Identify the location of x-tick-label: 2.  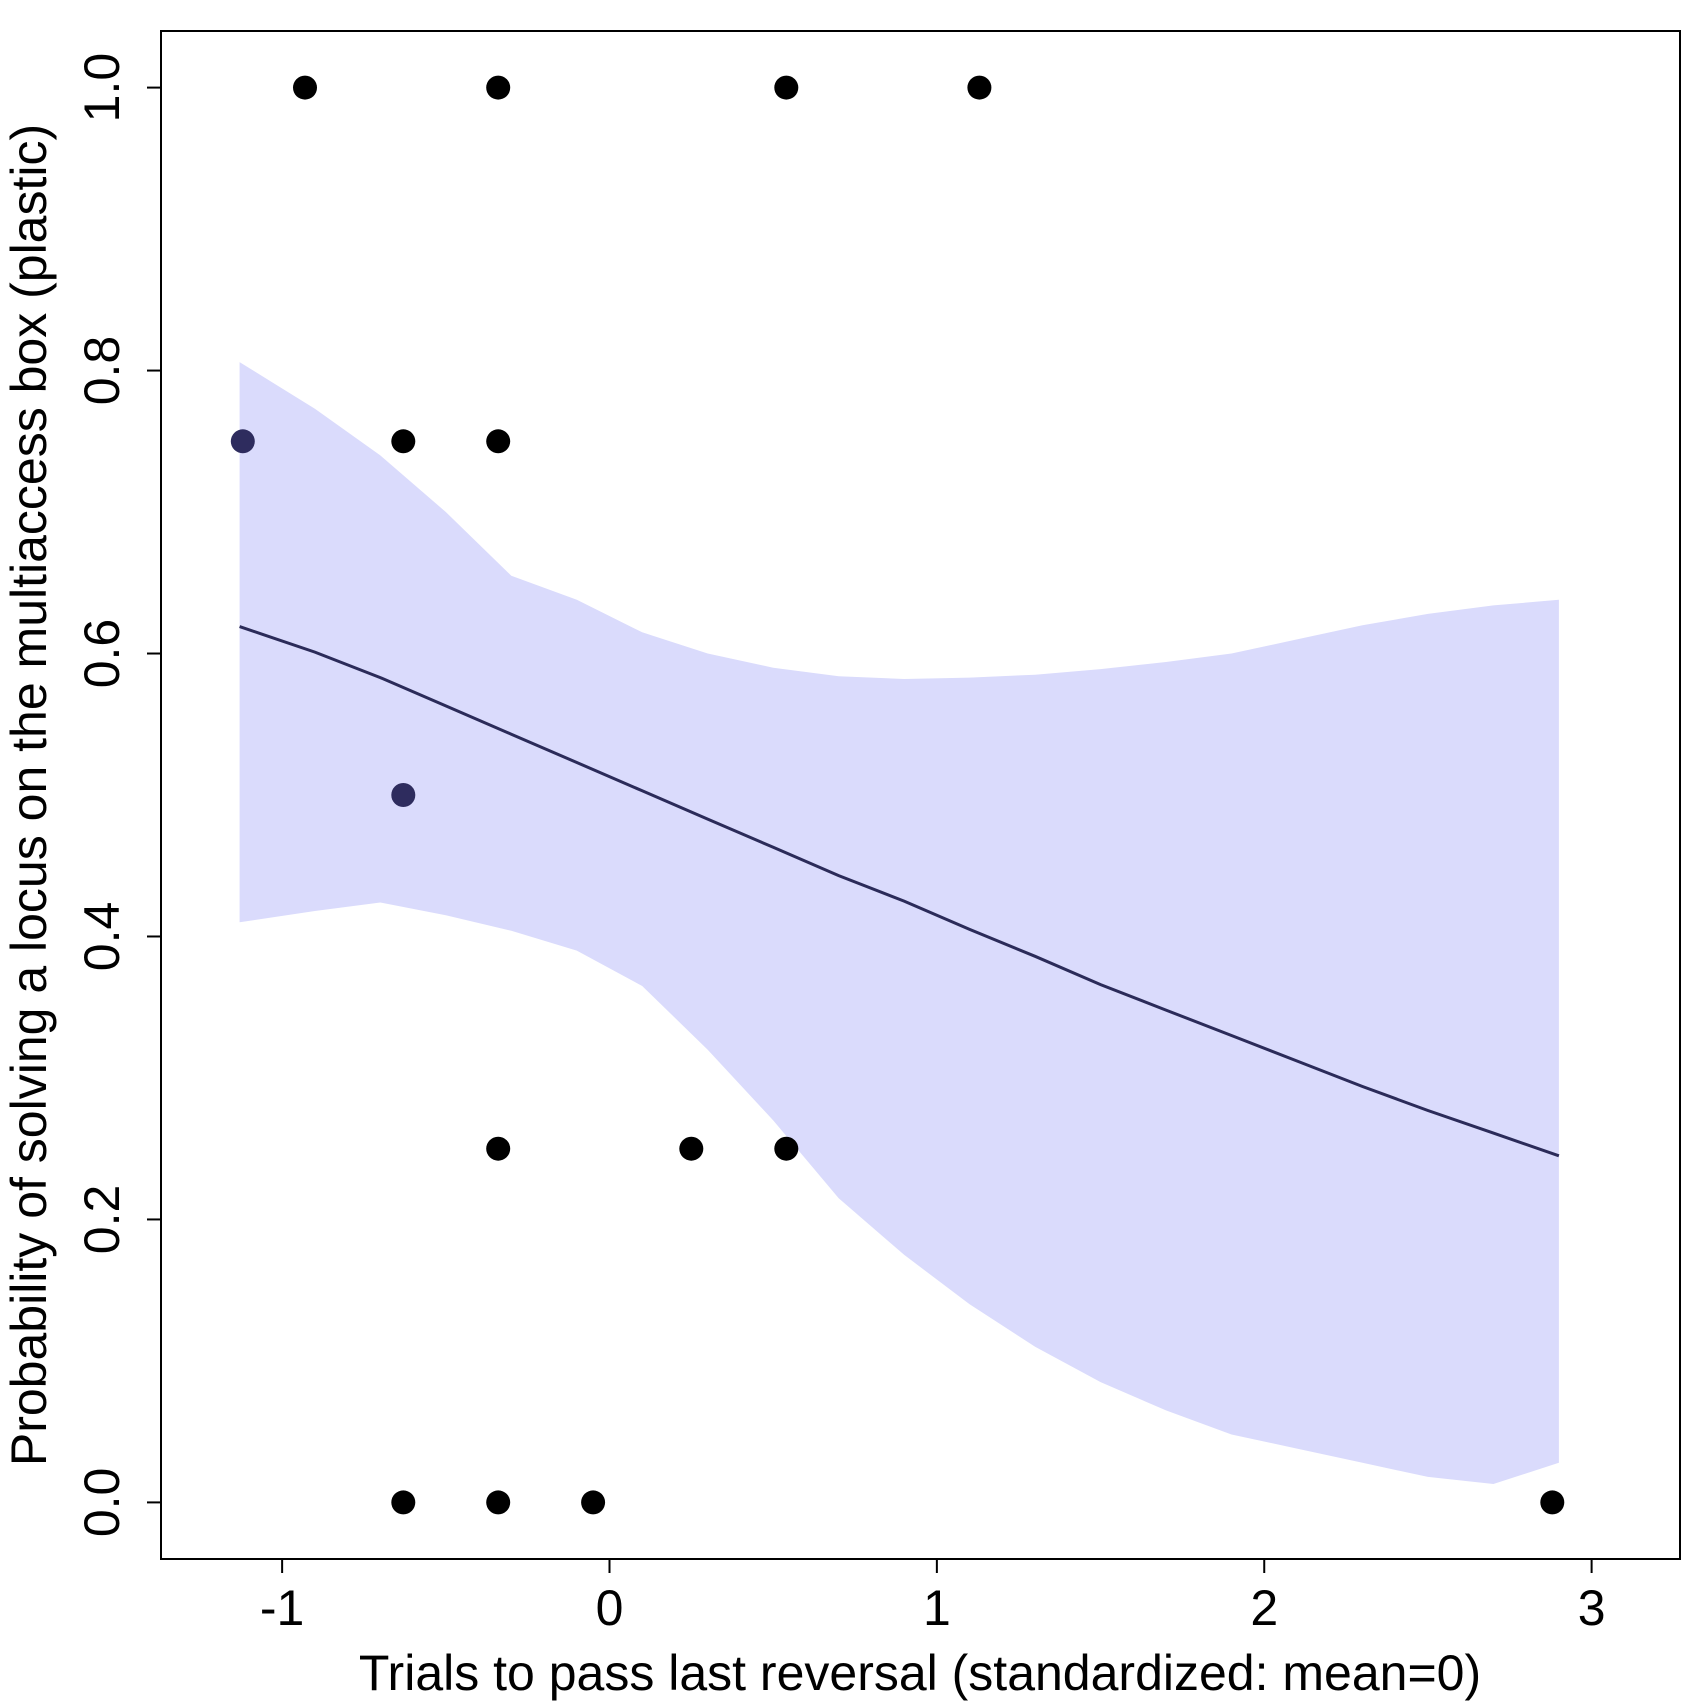
(1264, 1608).